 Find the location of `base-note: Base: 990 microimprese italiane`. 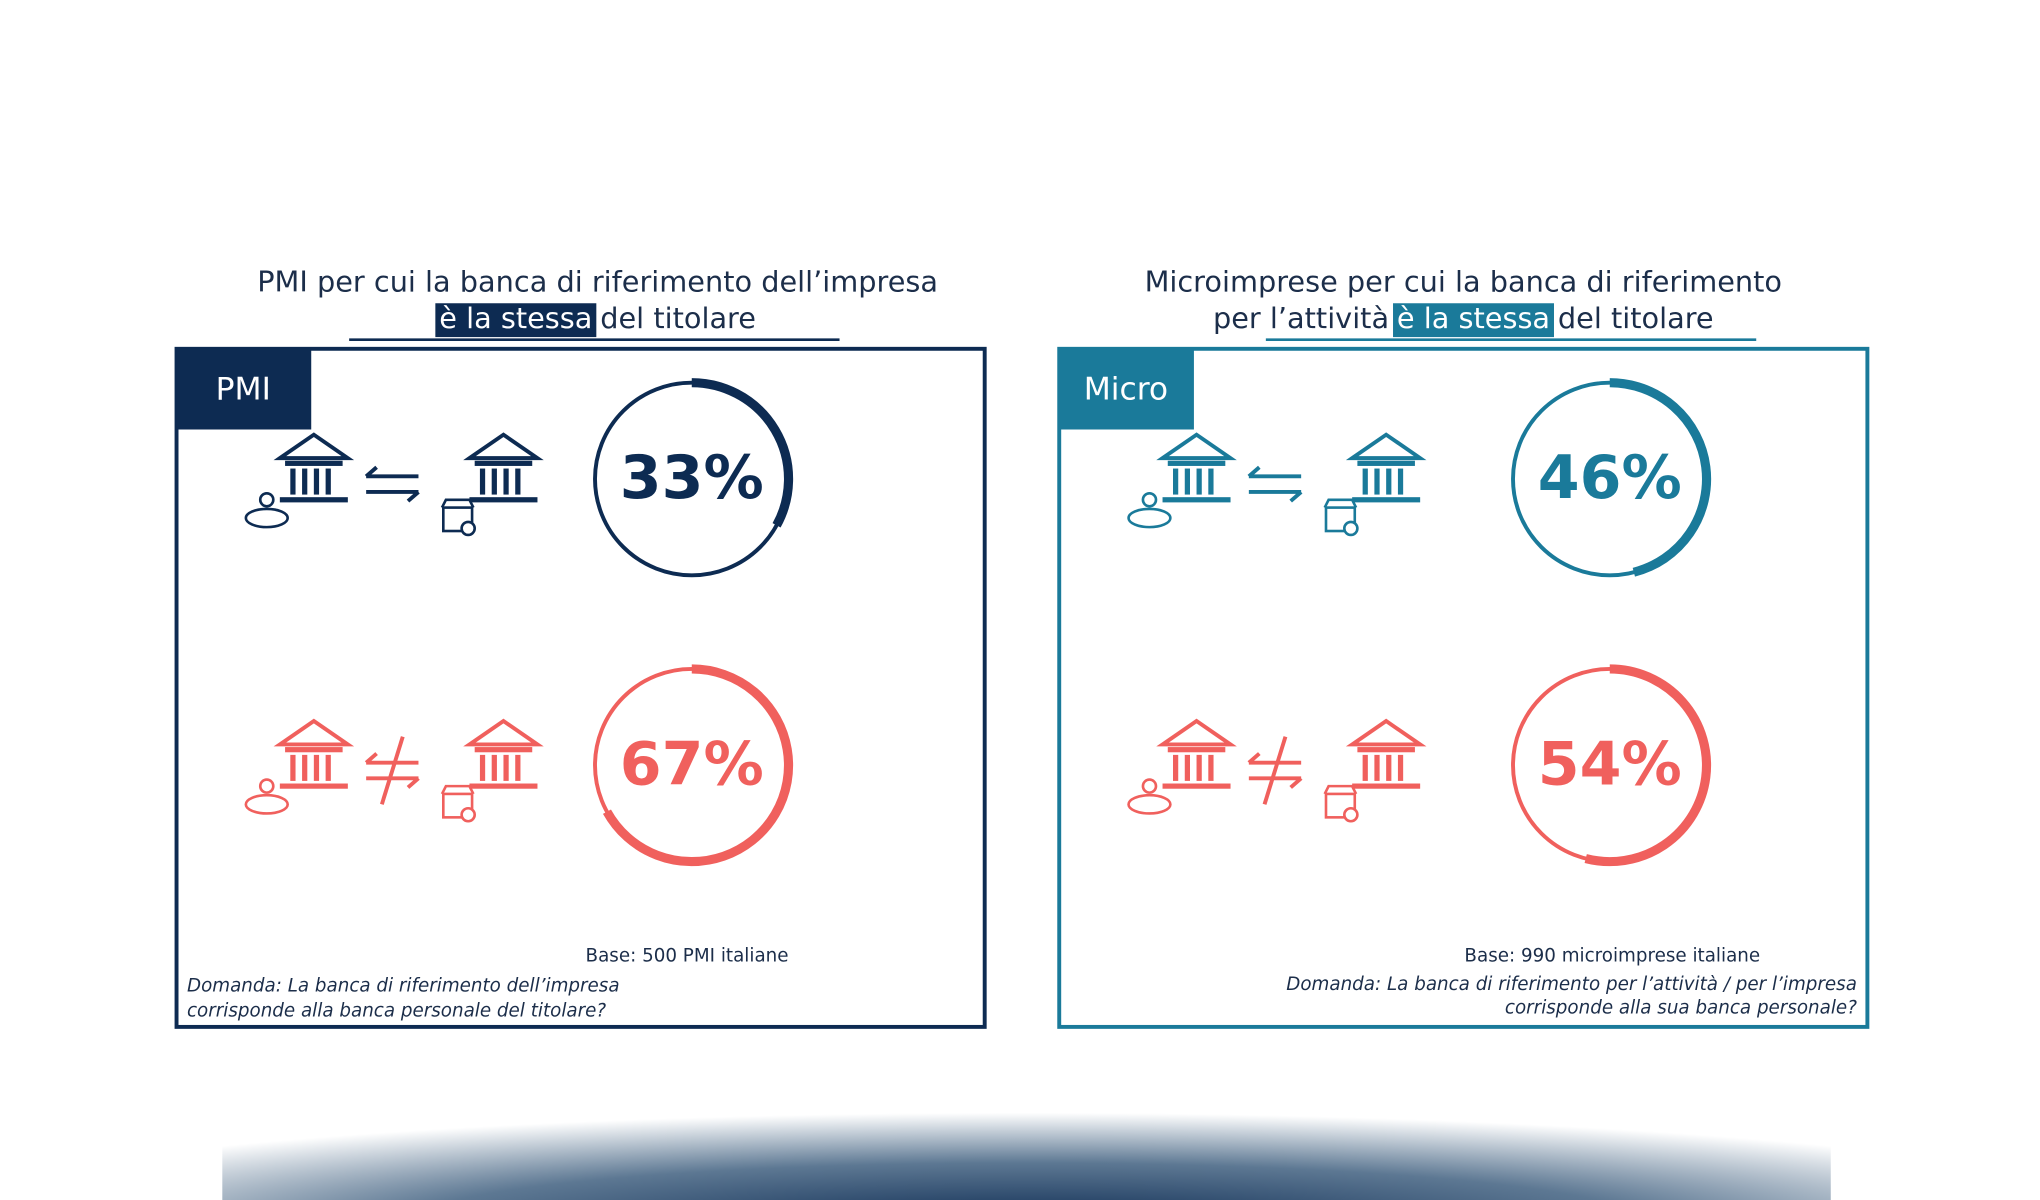

base-note: Base: 990 microimprese italiane is located at coordinates (1612, 956).